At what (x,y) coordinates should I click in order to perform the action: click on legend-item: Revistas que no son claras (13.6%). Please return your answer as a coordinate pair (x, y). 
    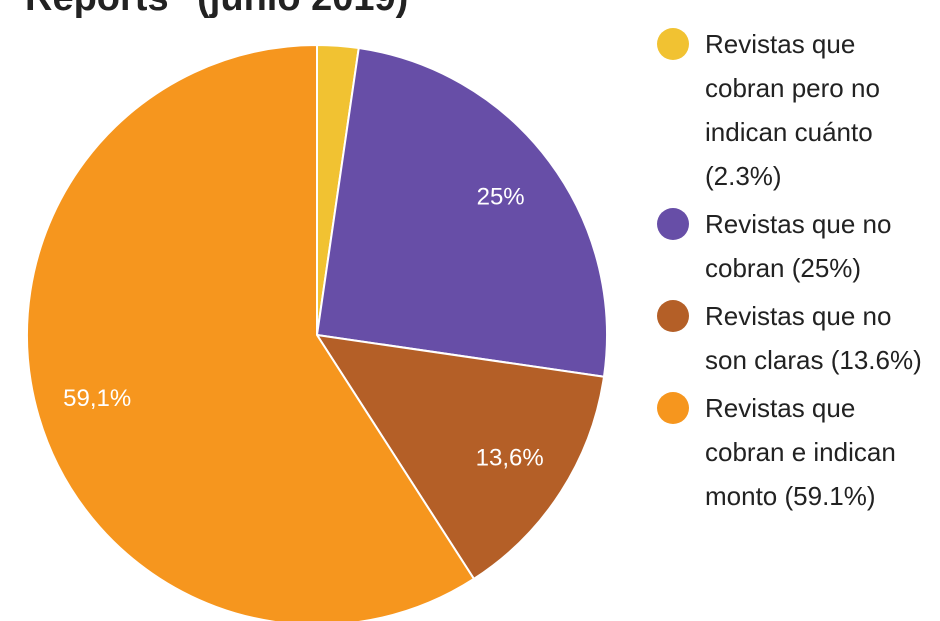
    Looking at the image, I should click on (795, 338).